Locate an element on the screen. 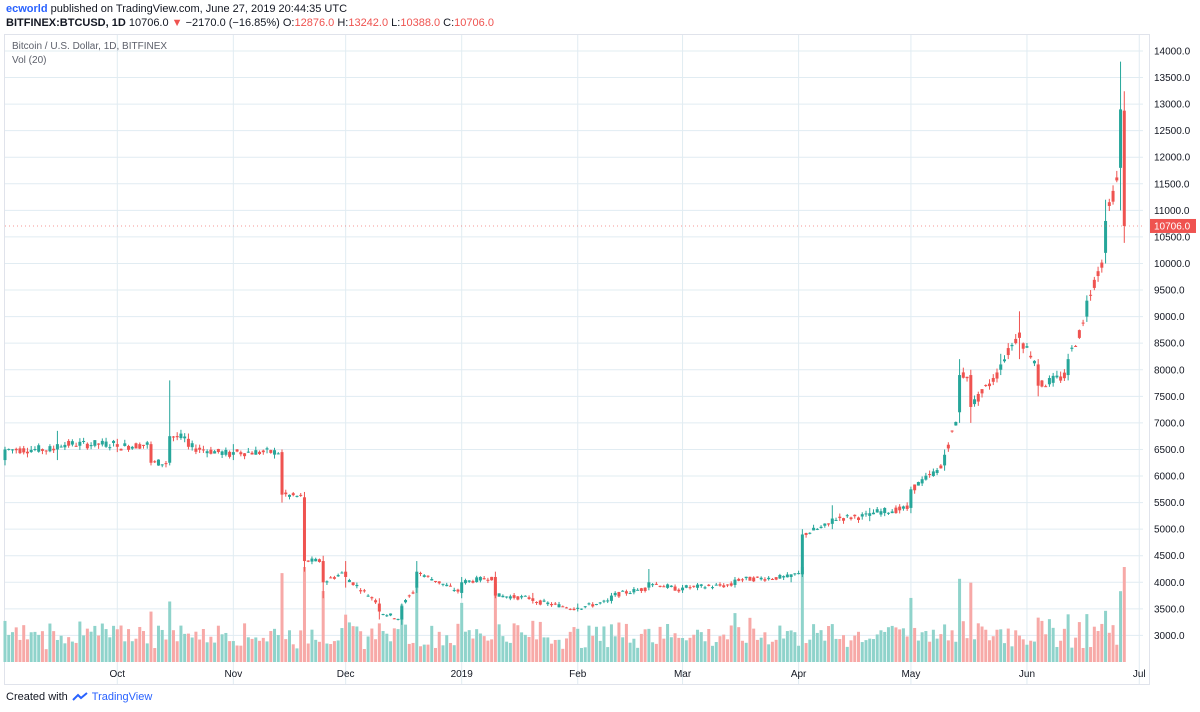 This screenshot has width=1200, height=712. y-tick-label: 11500.0 is located at coordinates (1172, 184).